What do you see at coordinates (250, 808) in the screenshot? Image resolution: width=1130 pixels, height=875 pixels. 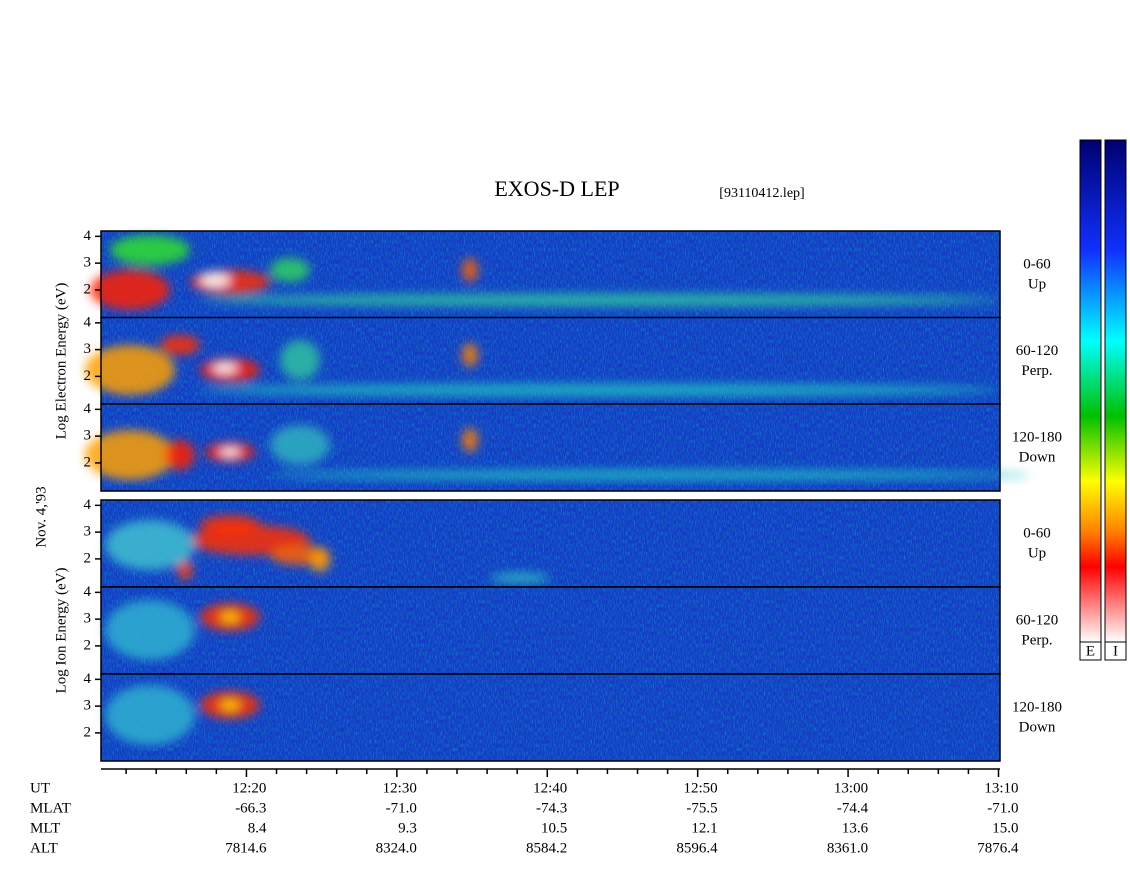 I see `orbit-value: -66.3` at bounding box center [250, 808].